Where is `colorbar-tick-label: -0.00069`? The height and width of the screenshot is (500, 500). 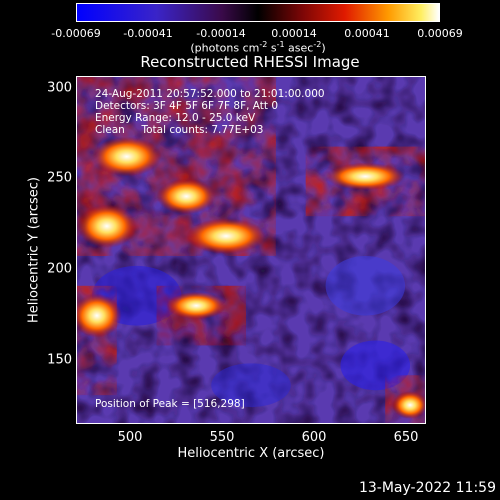 colorbar-tick-label: -0.00069 is located at coordinates (76, 33).